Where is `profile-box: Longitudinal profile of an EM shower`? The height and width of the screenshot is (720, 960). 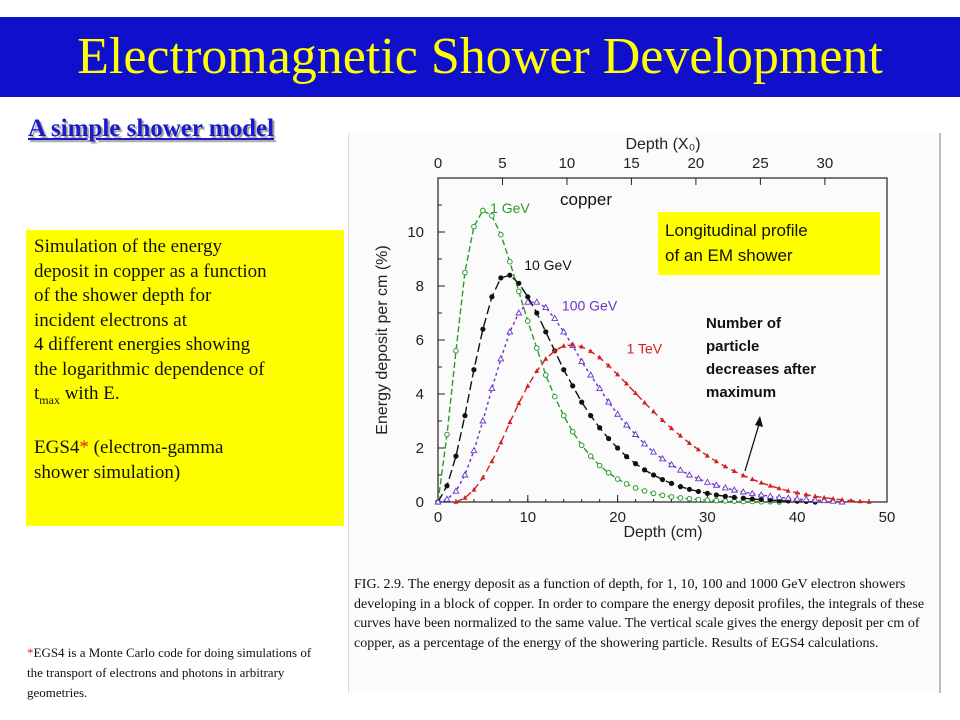
profile-box: Longitudinal profile of an EM shower is located at coordinates (769, 243).